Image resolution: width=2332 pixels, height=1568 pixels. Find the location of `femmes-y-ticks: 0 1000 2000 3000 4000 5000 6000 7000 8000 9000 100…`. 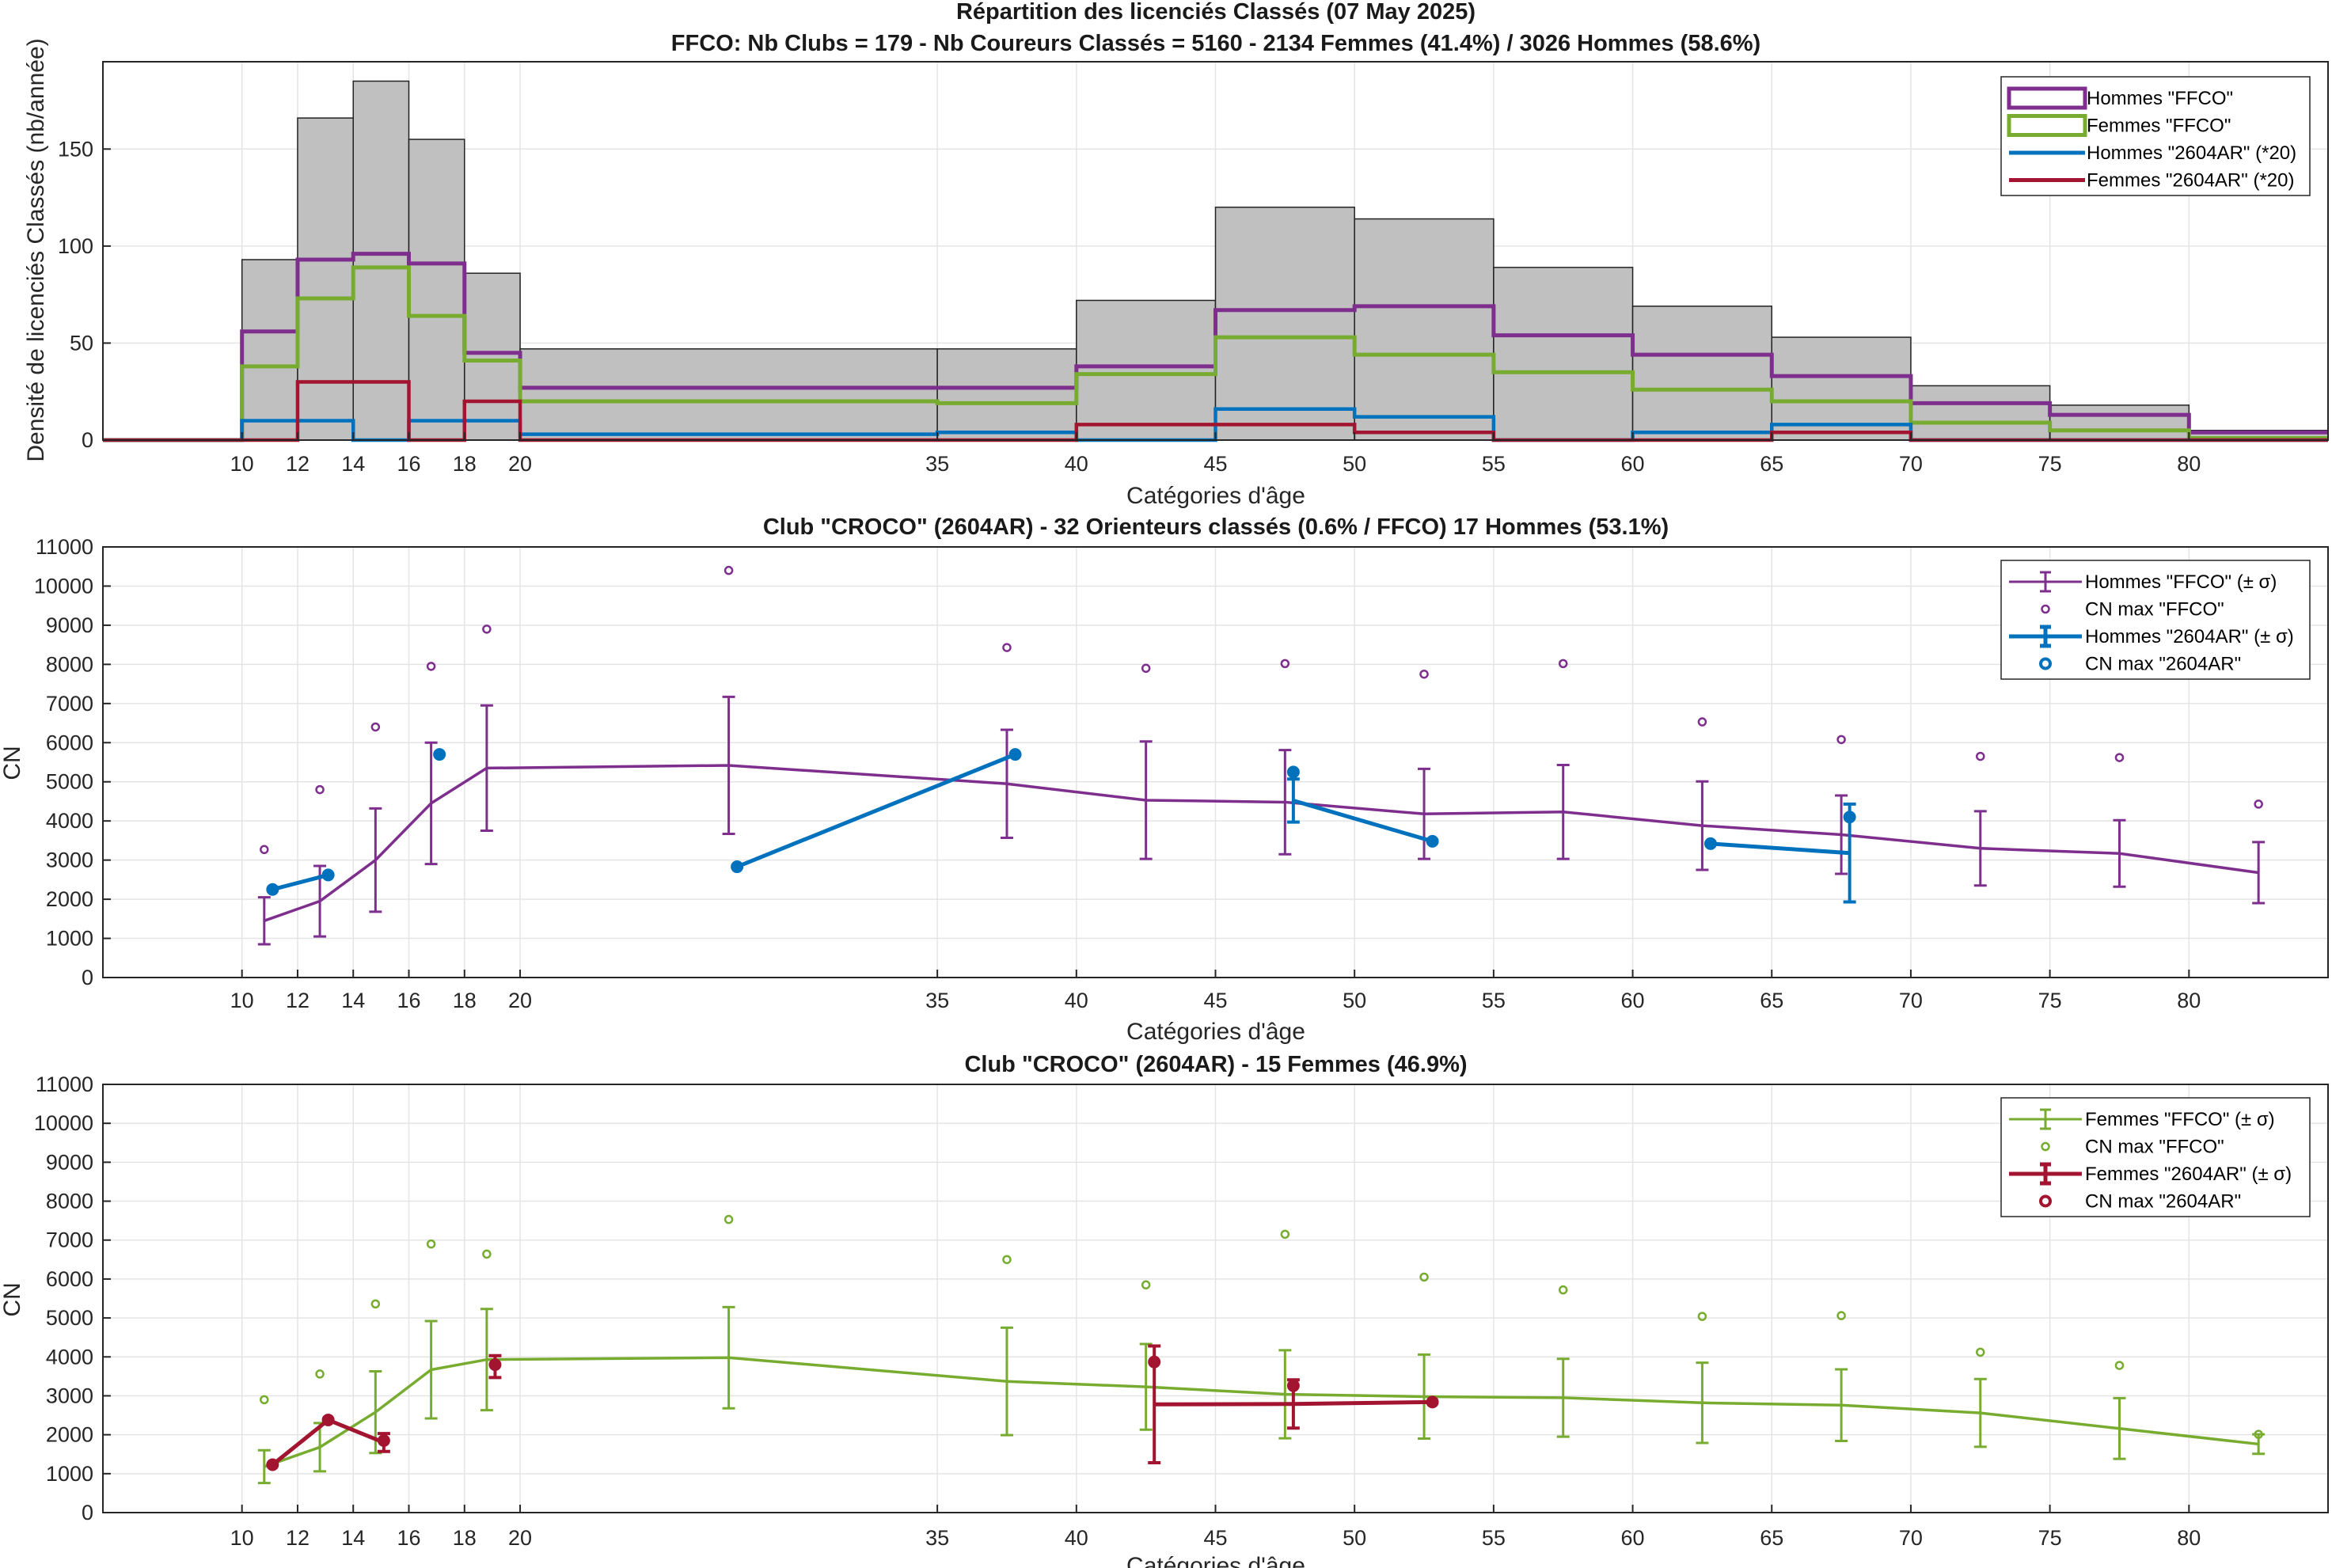

femmes-y-ticks: 0 1000 2000 3000 4000 5000 6000 7000 8000 9000 100… is located at coordinates (72, 1298).